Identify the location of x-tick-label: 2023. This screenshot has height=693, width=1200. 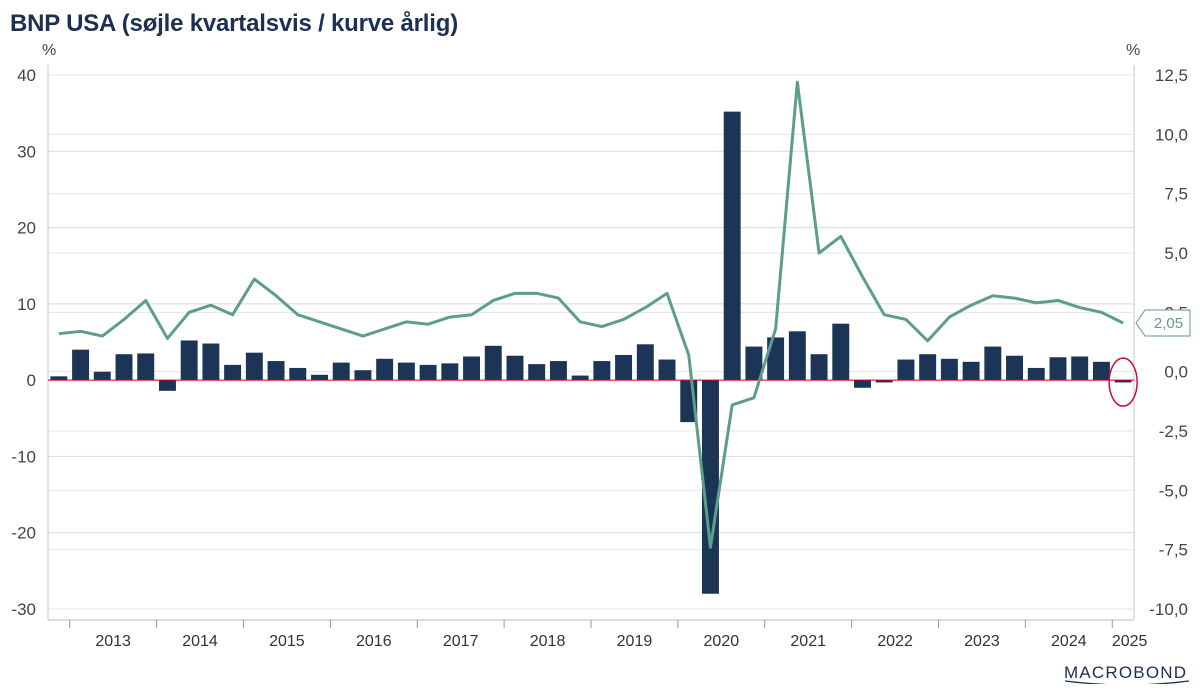
(982, 641).